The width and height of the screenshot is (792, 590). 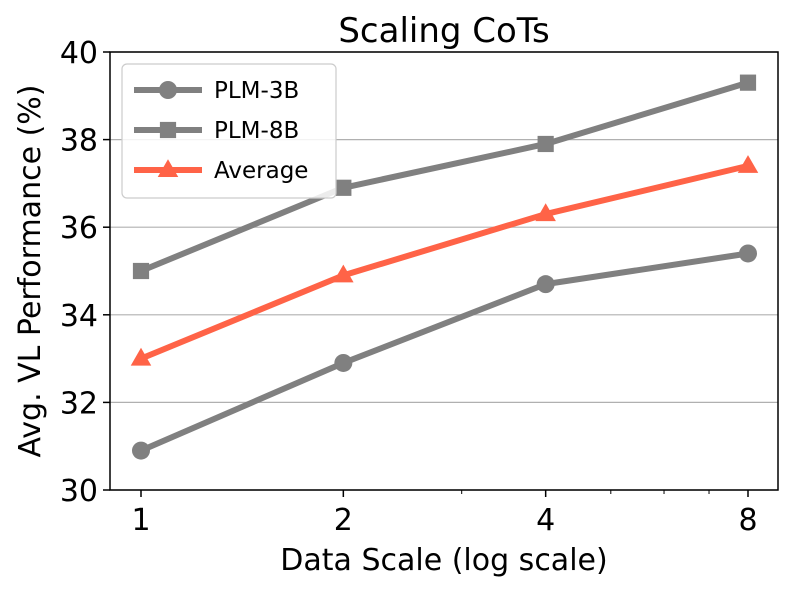 I want to click on chart-title: Scaling CoTs, so click(x=443, y=31).